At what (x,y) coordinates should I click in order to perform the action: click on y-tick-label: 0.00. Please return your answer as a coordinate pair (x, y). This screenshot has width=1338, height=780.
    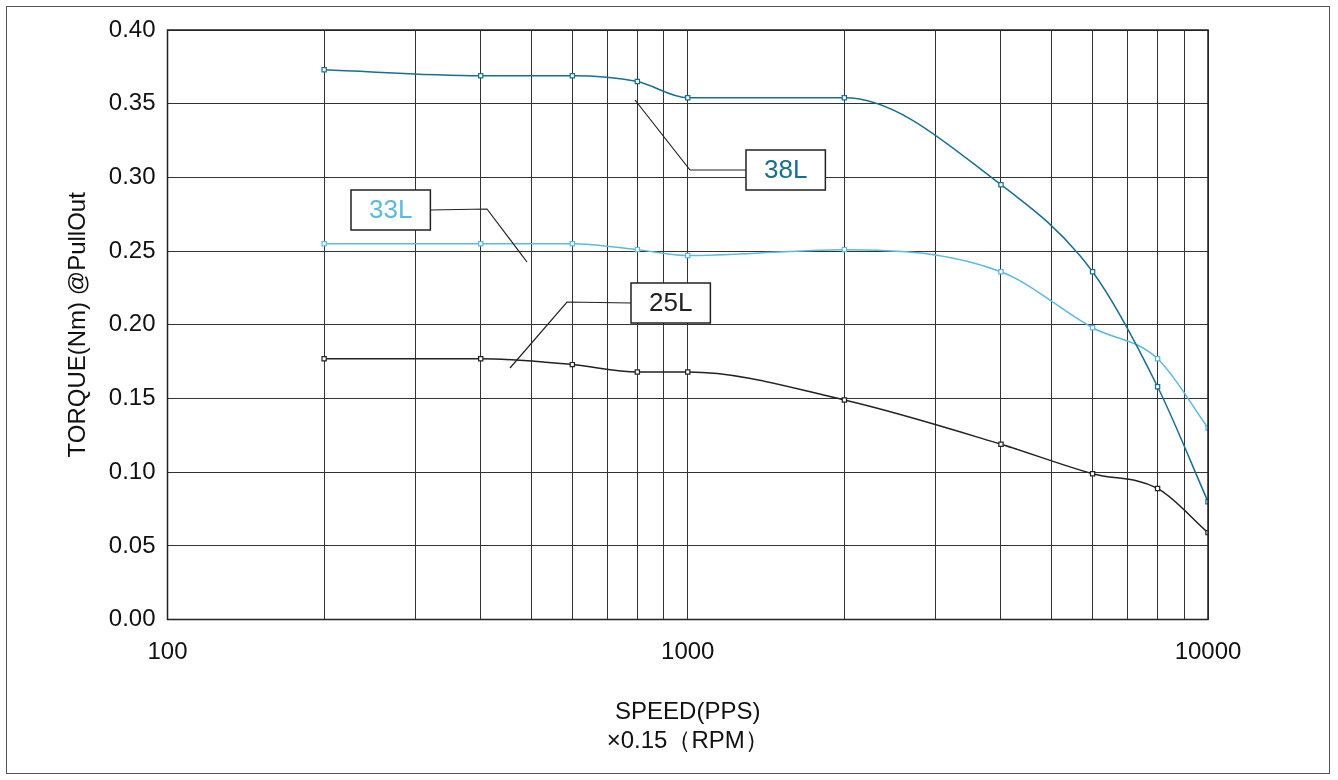
    Looking at the image, I should click on (132, 618).